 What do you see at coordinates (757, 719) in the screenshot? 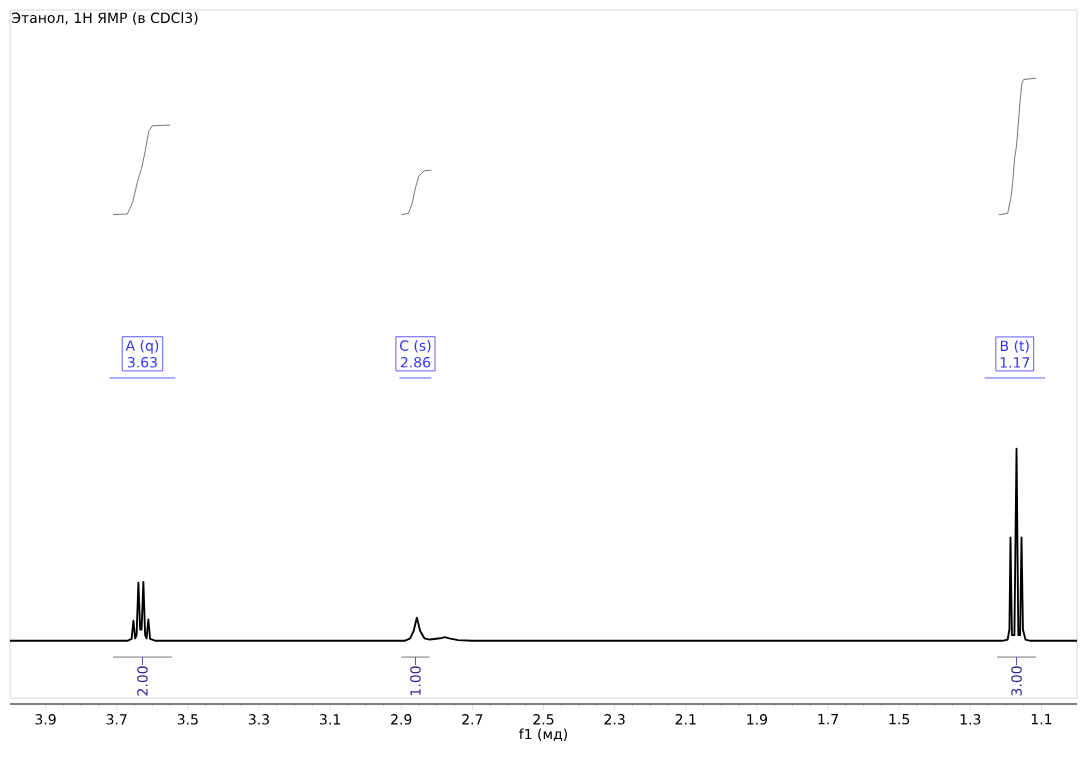
I see `x-tick-label: 1.9` at bounding box center [757, 719].